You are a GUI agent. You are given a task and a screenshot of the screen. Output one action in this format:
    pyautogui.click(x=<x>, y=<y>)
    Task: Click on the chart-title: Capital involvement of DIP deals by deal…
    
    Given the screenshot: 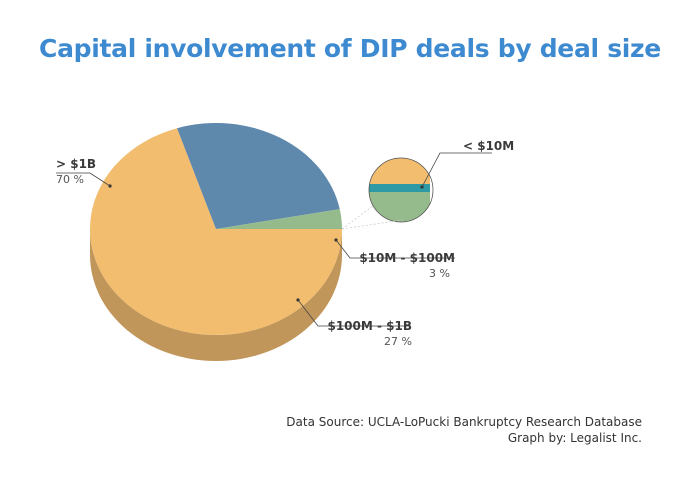 What is the action you would take?
    pyautogui.click(x=350, y=48)
    